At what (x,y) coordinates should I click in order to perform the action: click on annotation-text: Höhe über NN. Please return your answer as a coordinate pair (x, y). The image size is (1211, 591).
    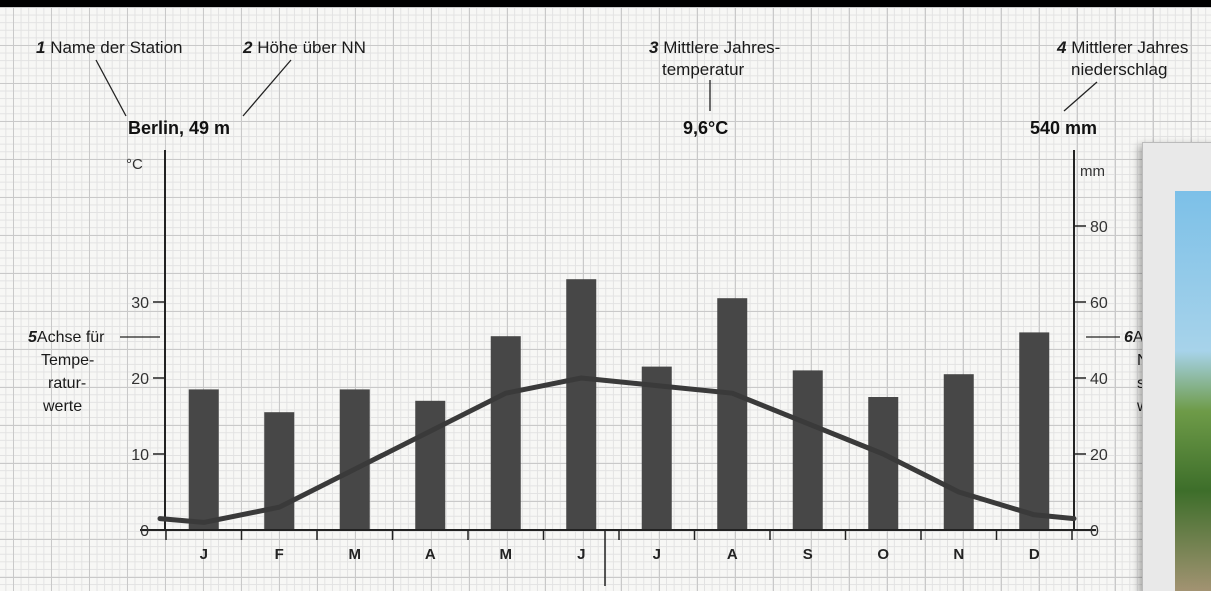
    Looking at the image, I should click on (311, 47).